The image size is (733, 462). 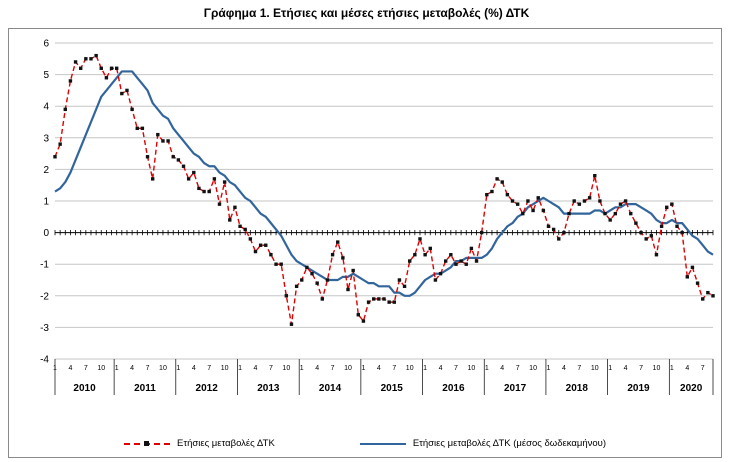 I want to click on legend-blue-solid-line-icon, so click(x=382, y=443).